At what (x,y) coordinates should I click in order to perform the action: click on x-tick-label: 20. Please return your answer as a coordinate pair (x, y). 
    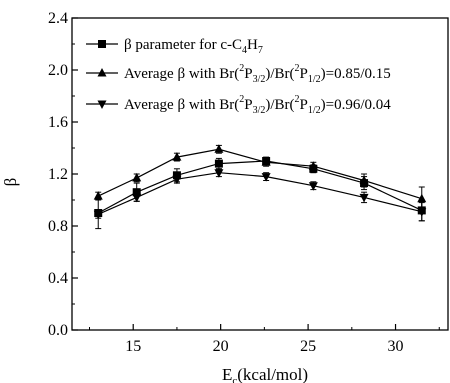
    Looking at the image, I should click on (221, 346).